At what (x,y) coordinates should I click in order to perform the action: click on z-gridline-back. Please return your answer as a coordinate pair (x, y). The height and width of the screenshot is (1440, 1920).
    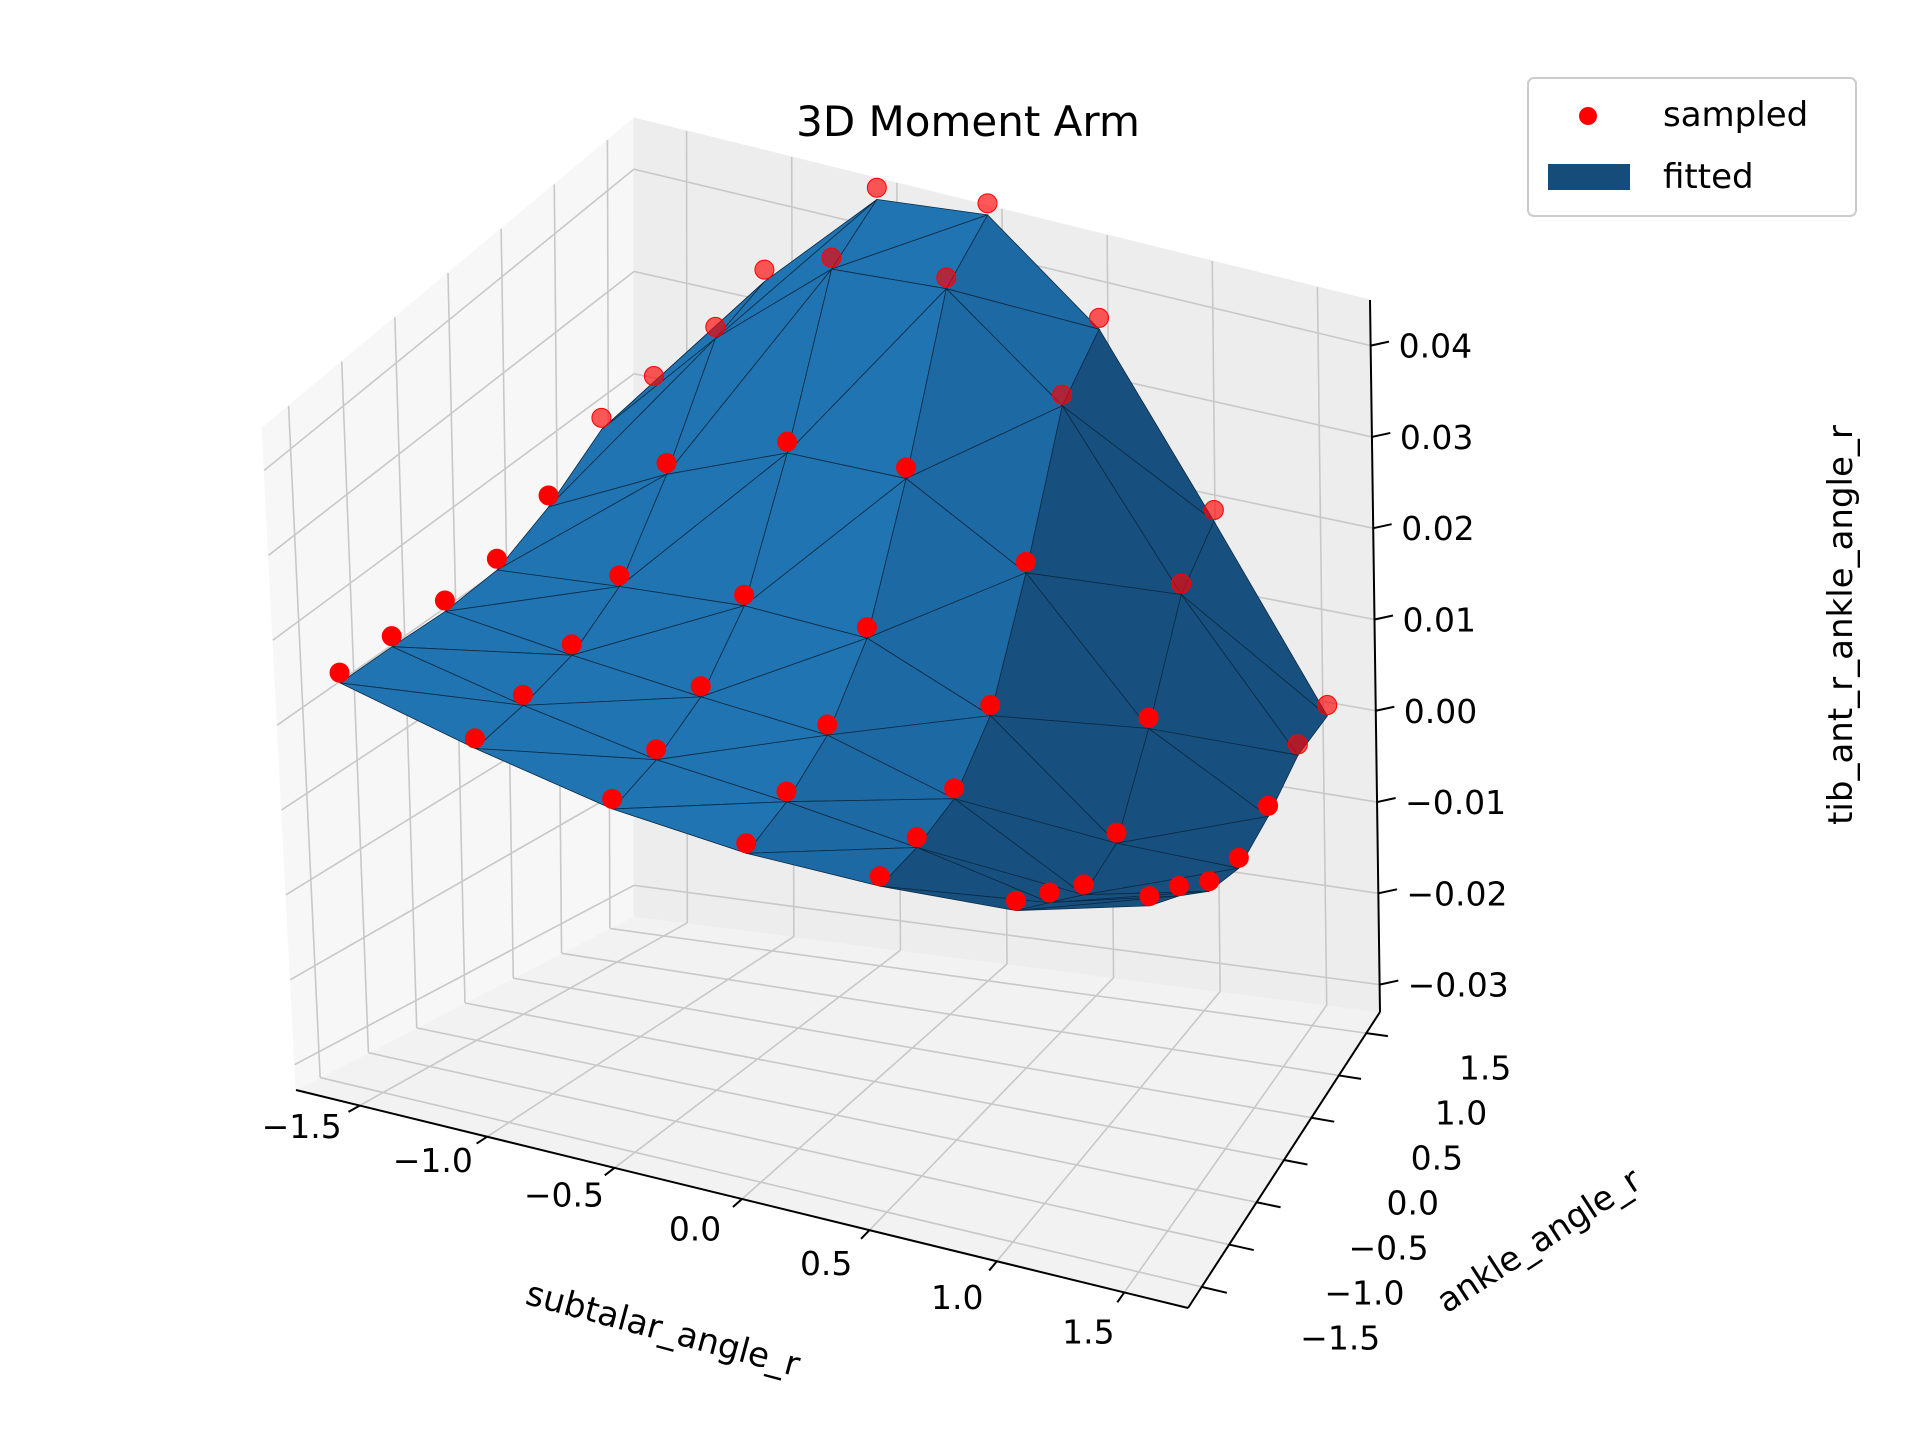
    Looking at the image, I should click on (1006, 935).